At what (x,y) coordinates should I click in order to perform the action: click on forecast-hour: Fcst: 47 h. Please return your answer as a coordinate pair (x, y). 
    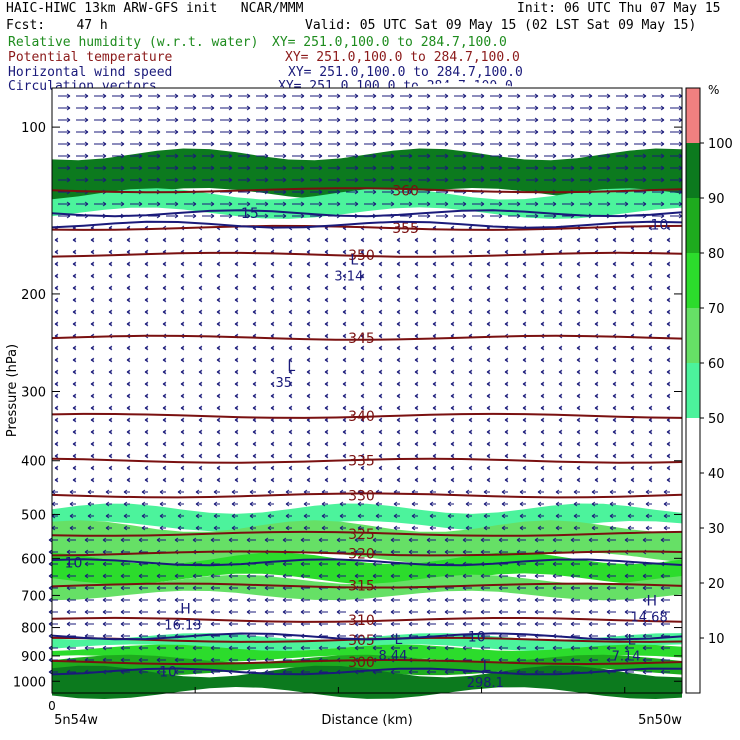
    Looking at the image, I should click on (57, 25).